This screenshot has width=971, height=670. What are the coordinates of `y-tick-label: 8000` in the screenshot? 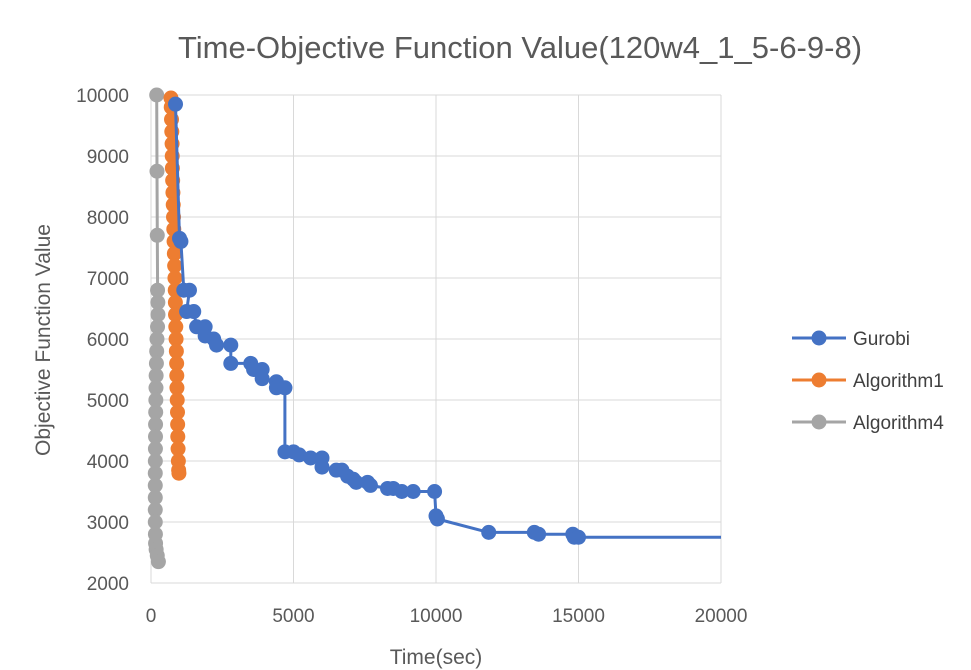 It's located at (108, 218).